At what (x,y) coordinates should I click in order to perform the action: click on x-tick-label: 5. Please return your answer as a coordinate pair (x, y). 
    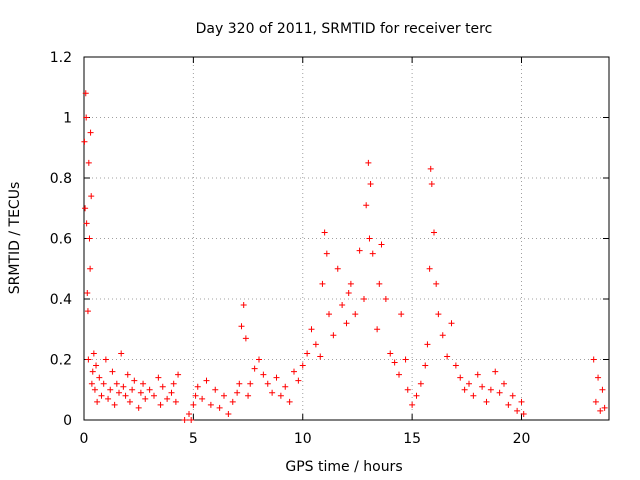
    Looking at the image, I should click on (193, 439).